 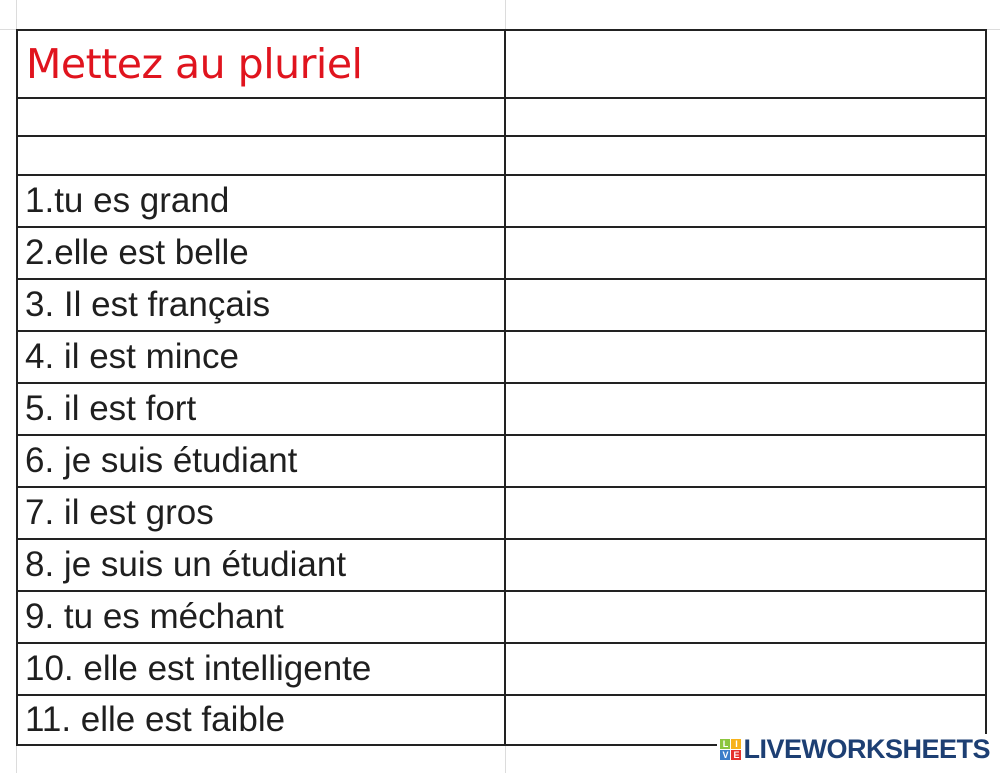 What do you see at coordinates (725, 755) in the screenshot?
I see `badge-letter: V` at bounding box center [725, 755].